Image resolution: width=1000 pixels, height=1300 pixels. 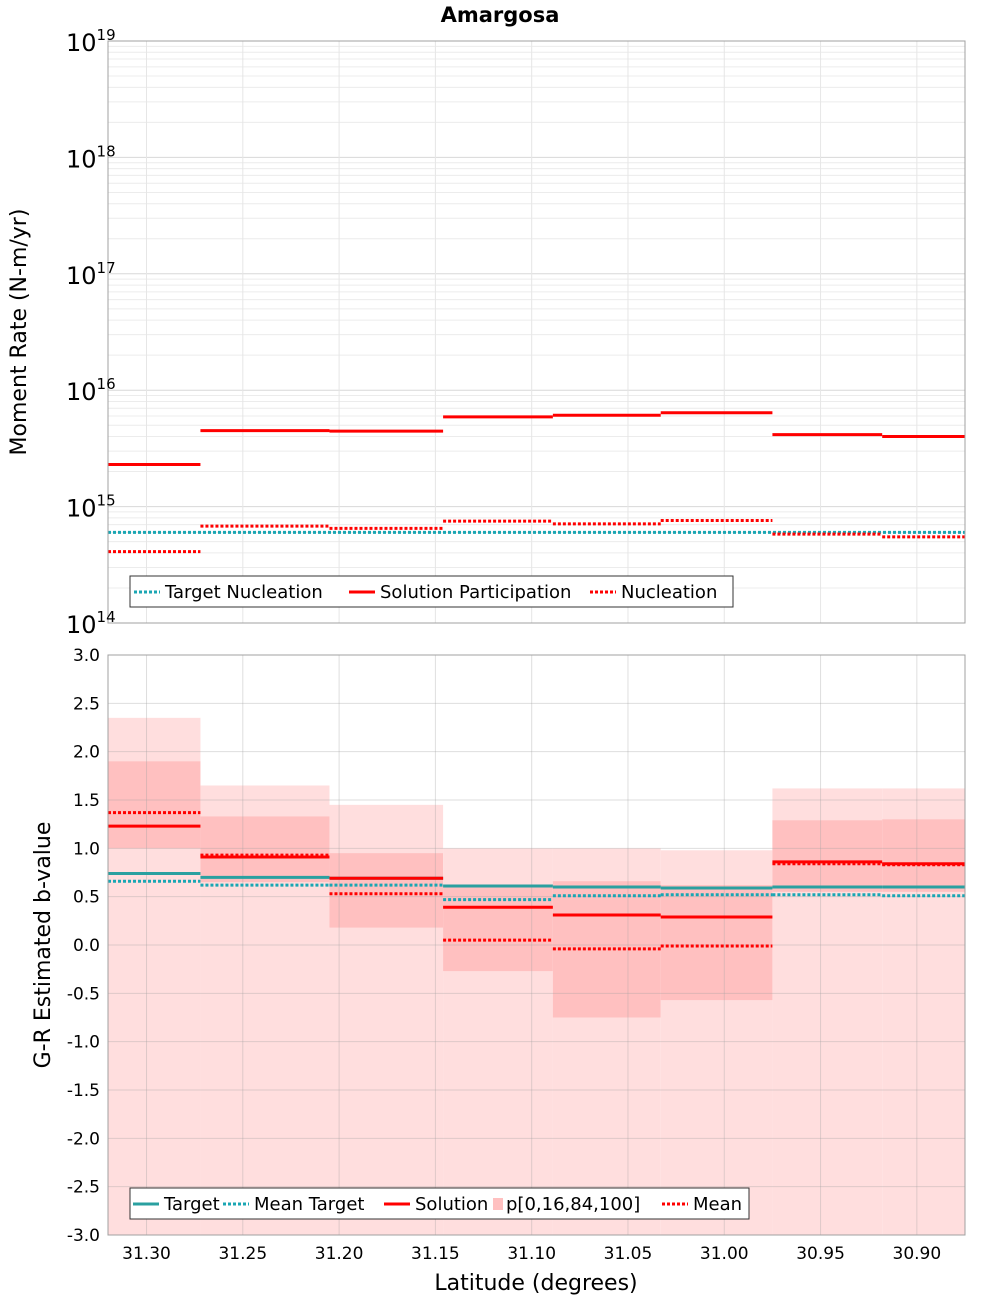 I want to click on bottom-y-tick-label: -1.5, so click(x=83, y=1091).